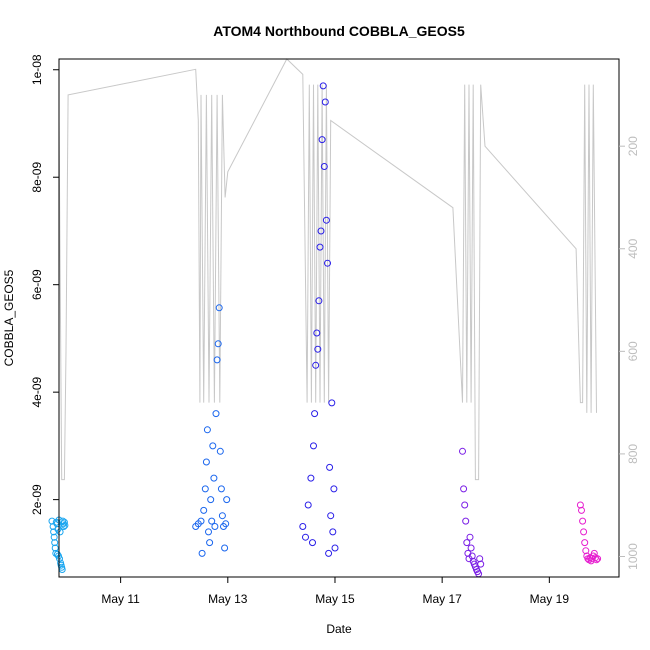  Describe the element at coordinates (442, 599) in the screenshot. I see `x-tick-label: May 17` at that location.